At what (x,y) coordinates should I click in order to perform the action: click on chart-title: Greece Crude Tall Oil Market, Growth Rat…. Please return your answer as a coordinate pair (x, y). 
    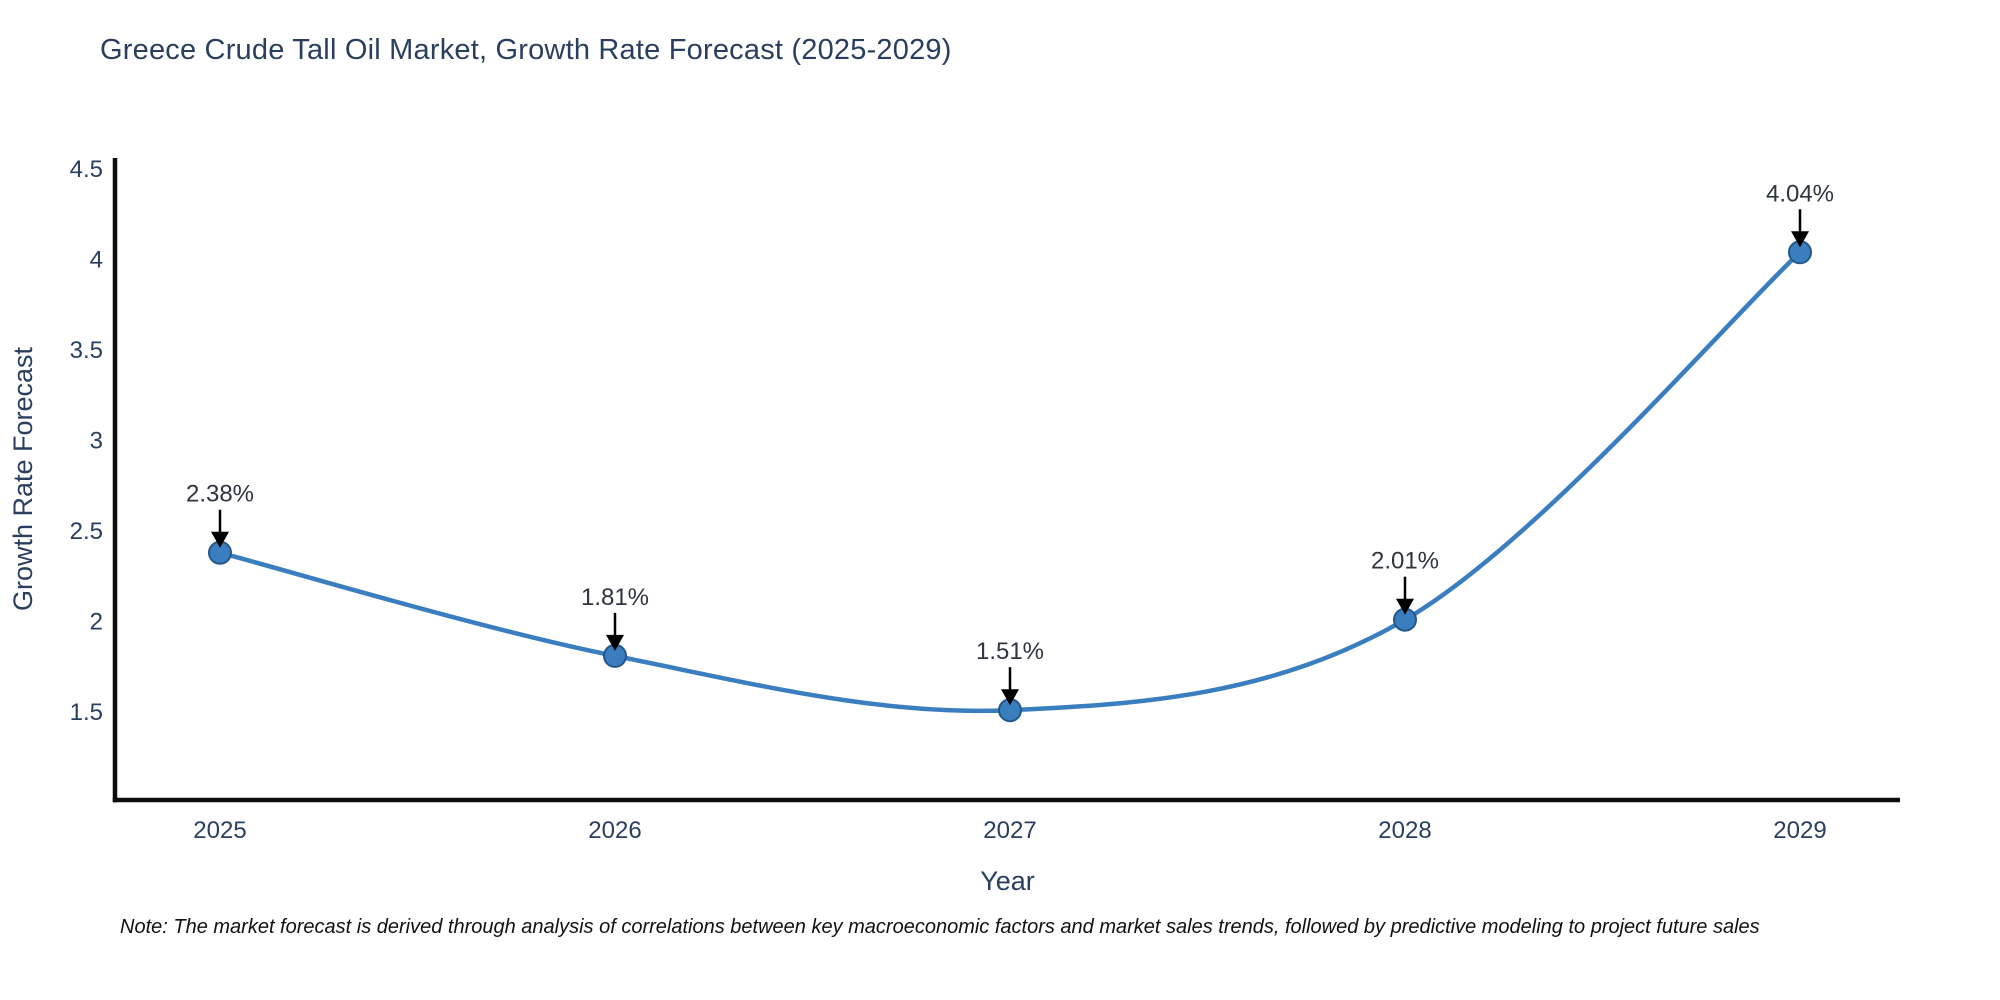
    Looking at the image, I should click on (526, 50).